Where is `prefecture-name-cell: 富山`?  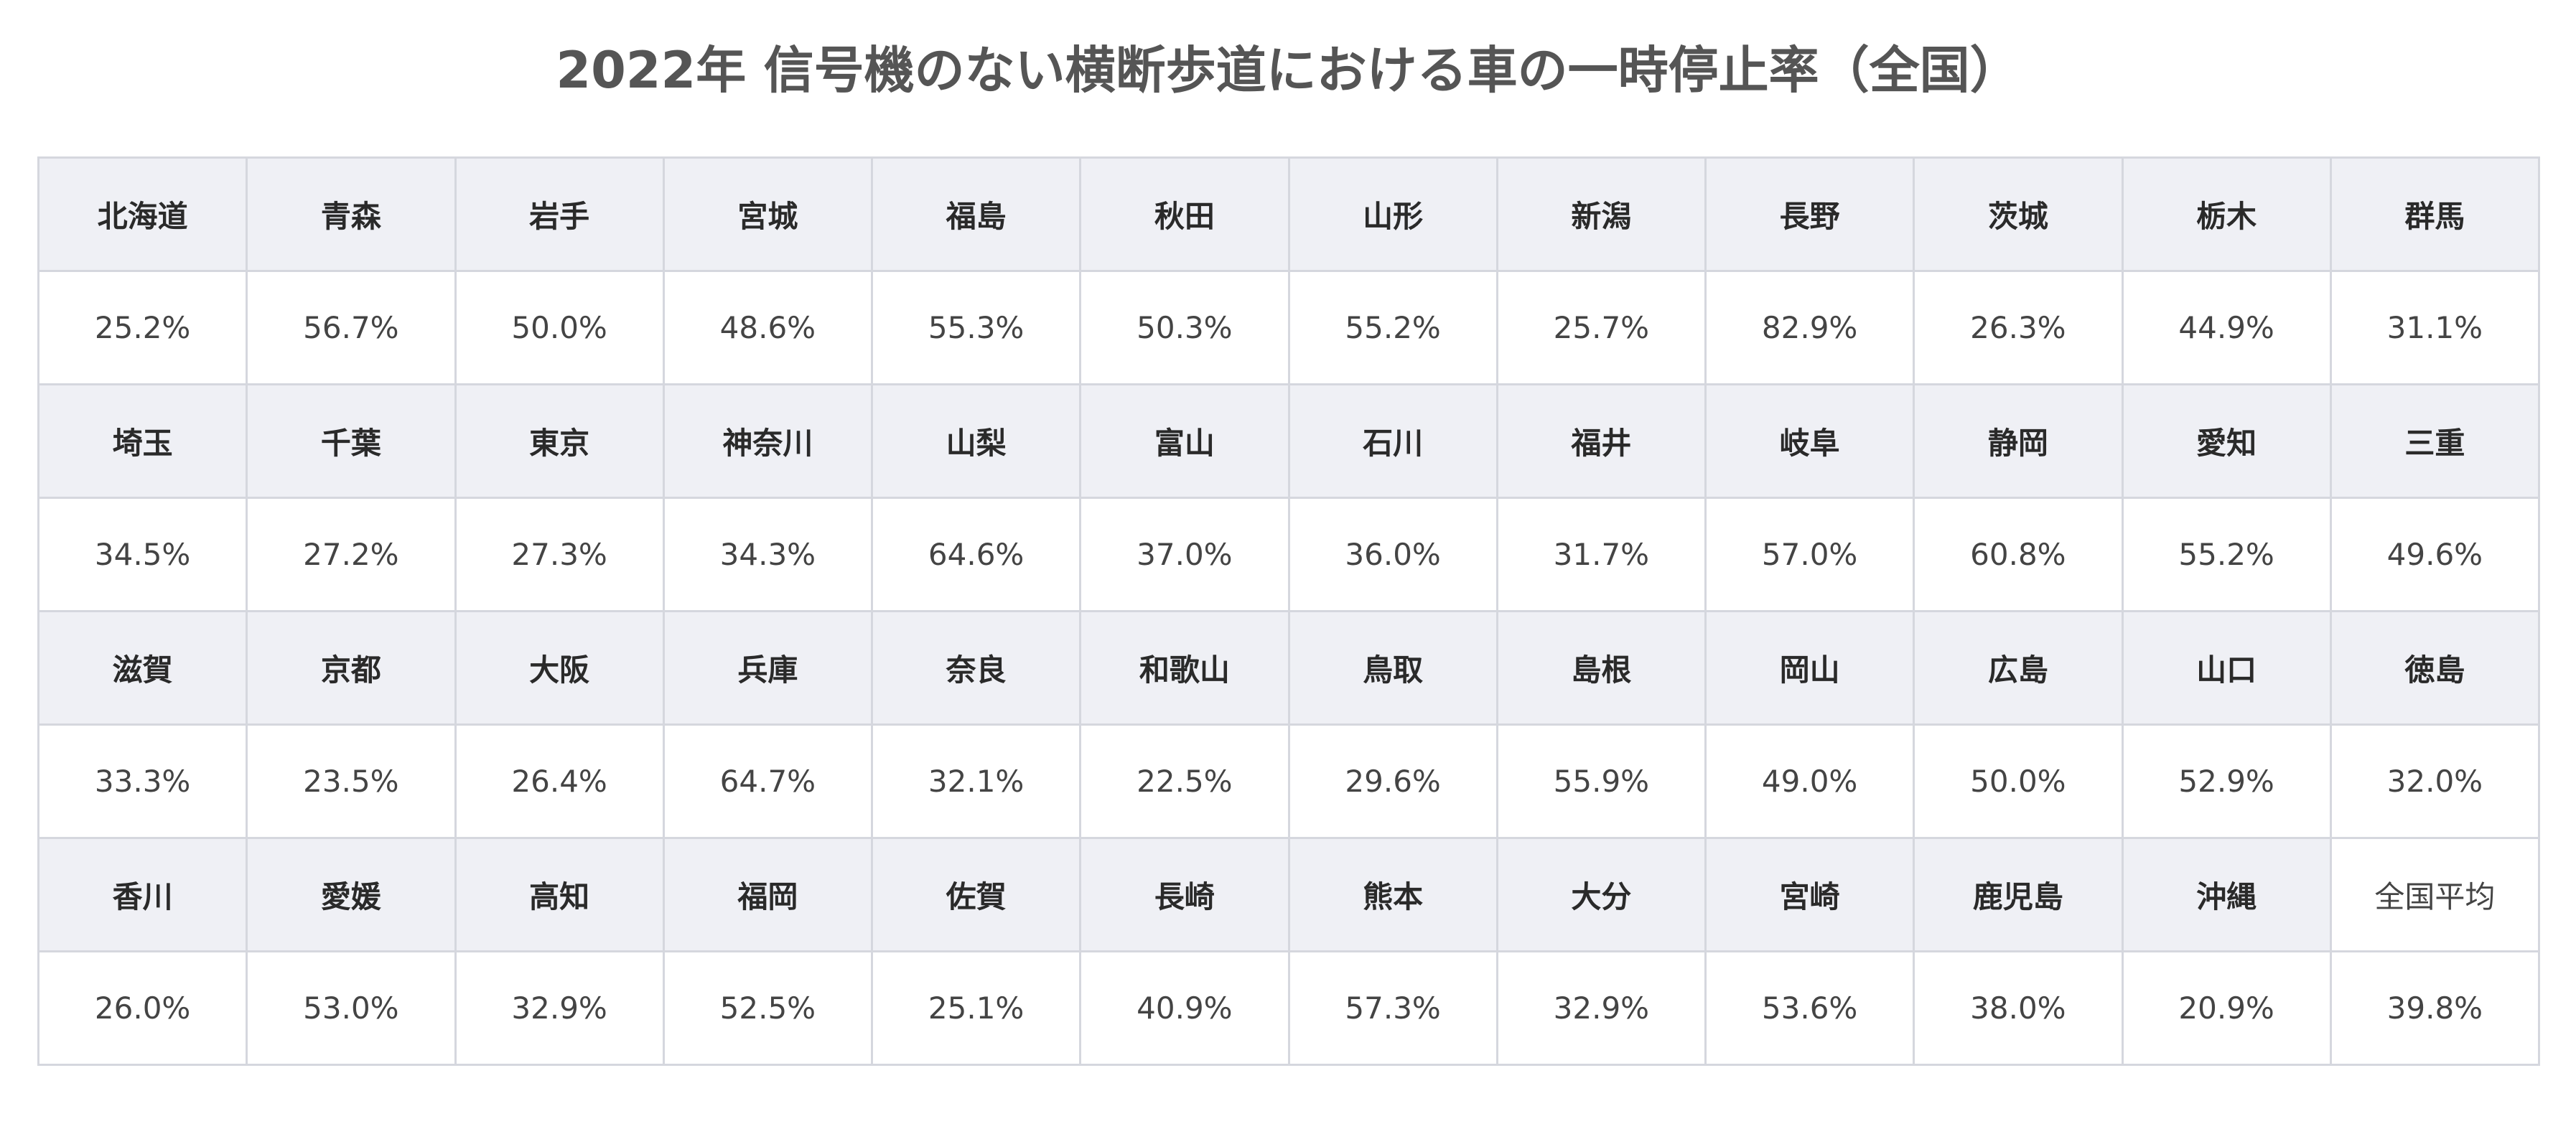
prefecture-name-cell: 富山 is located at coordinates (1184, 441).